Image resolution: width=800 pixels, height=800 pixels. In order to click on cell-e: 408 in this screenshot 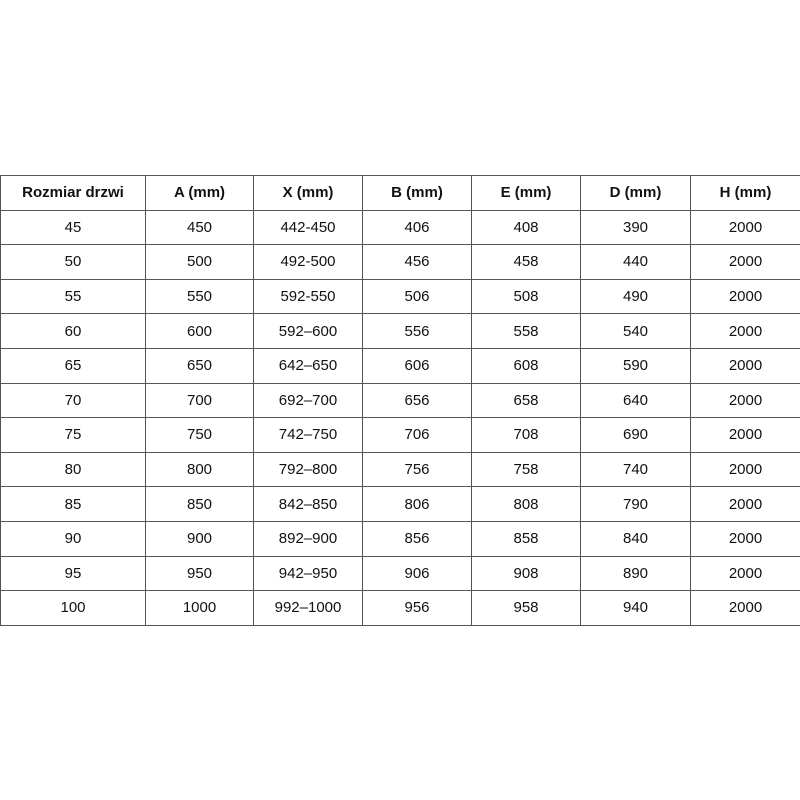, I will do `click(526, 227)`.